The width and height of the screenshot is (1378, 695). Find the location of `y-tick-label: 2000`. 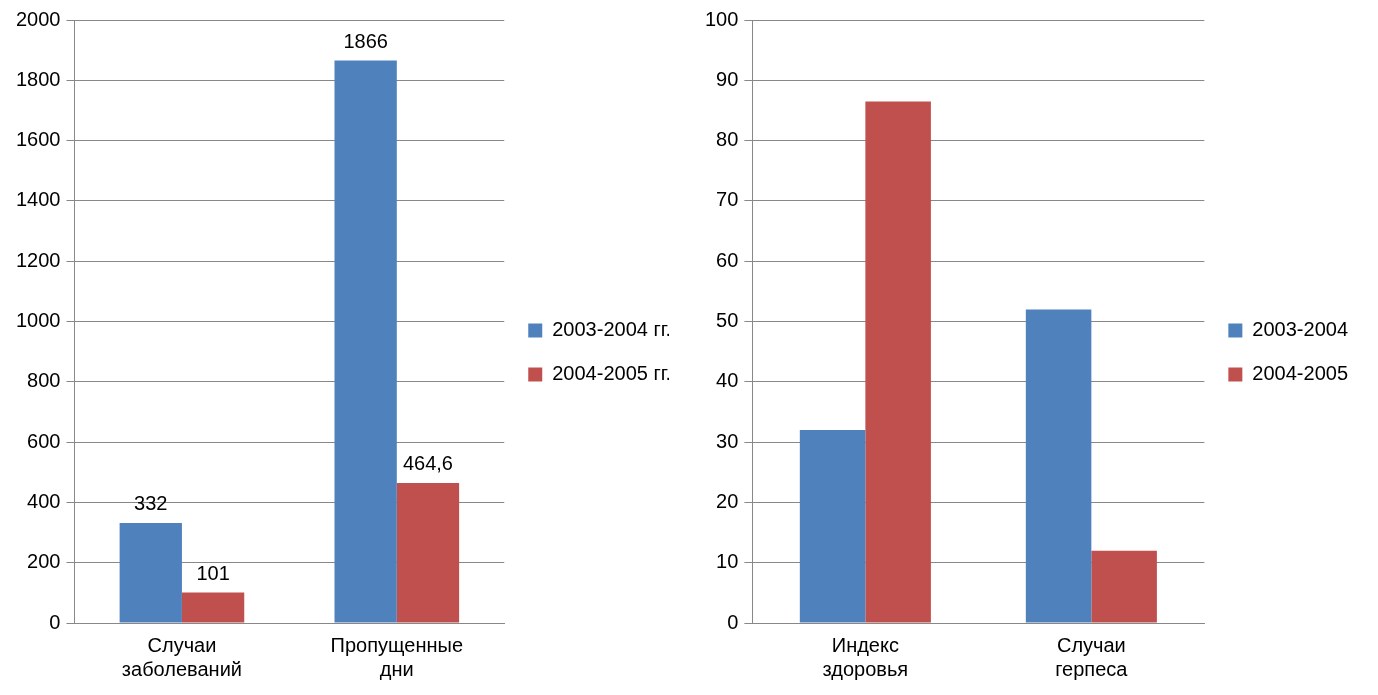

y-tick-label: 2000 is located at coordinates (38, 18).